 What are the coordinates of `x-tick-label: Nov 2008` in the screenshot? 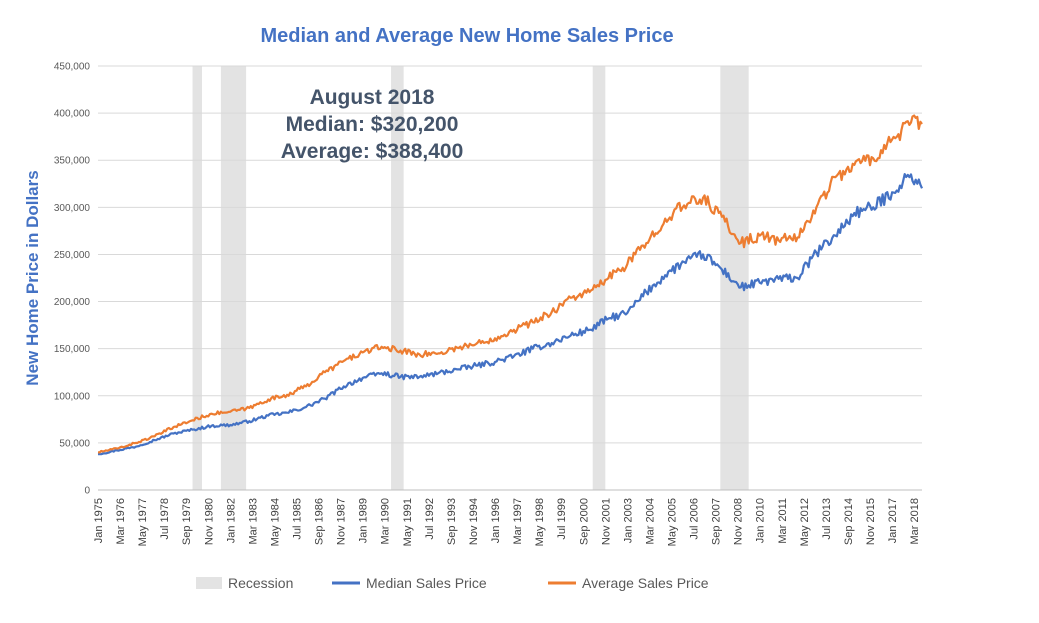 It's located at (739, 521).